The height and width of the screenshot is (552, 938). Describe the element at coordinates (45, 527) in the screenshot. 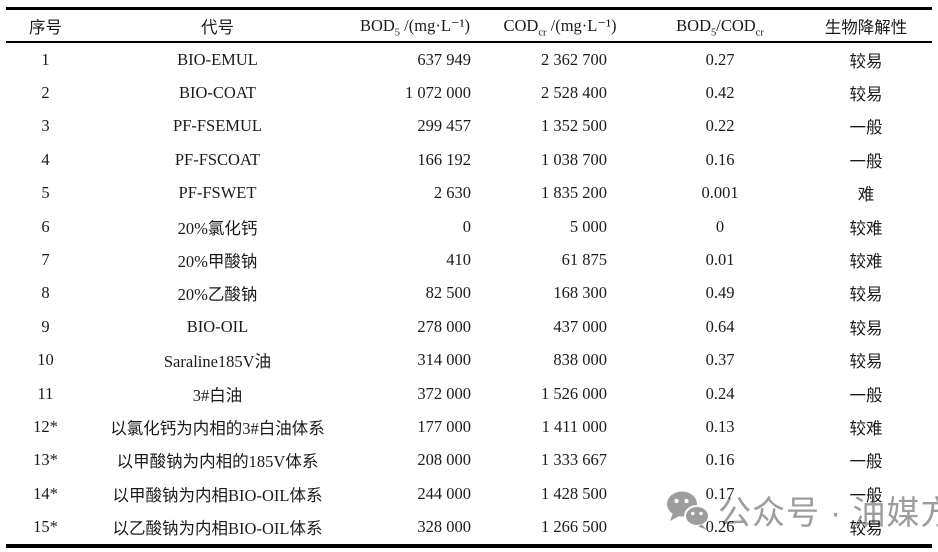

I see `row-serial-number: 15*` at that location.